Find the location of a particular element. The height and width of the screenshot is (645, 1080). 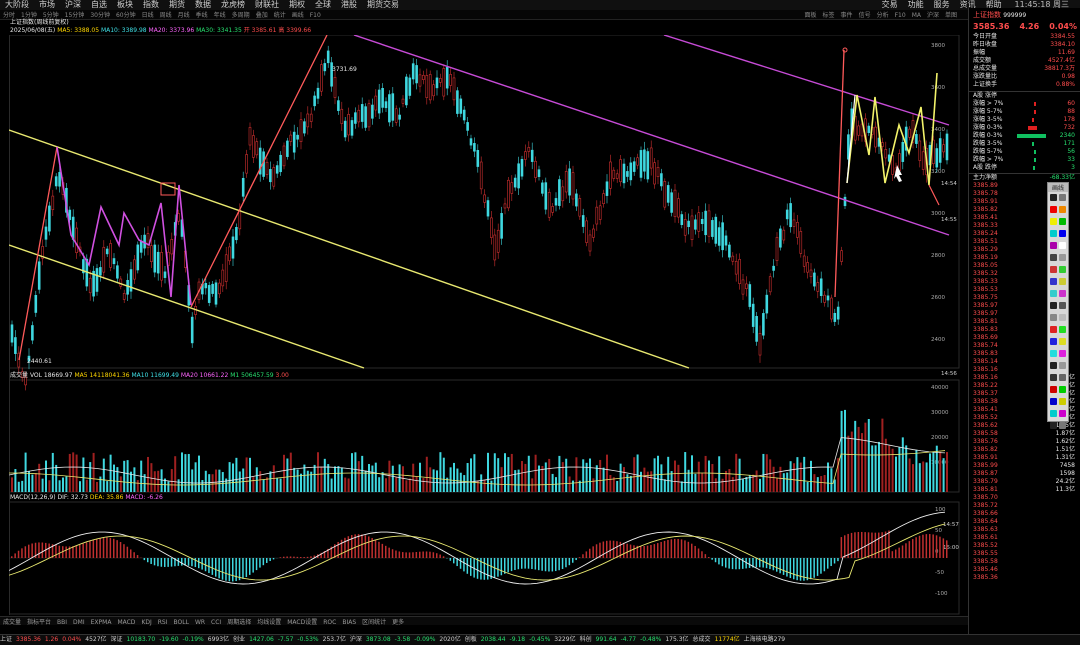

top-menu-item: 指数 is located at coordinates (151, 5).